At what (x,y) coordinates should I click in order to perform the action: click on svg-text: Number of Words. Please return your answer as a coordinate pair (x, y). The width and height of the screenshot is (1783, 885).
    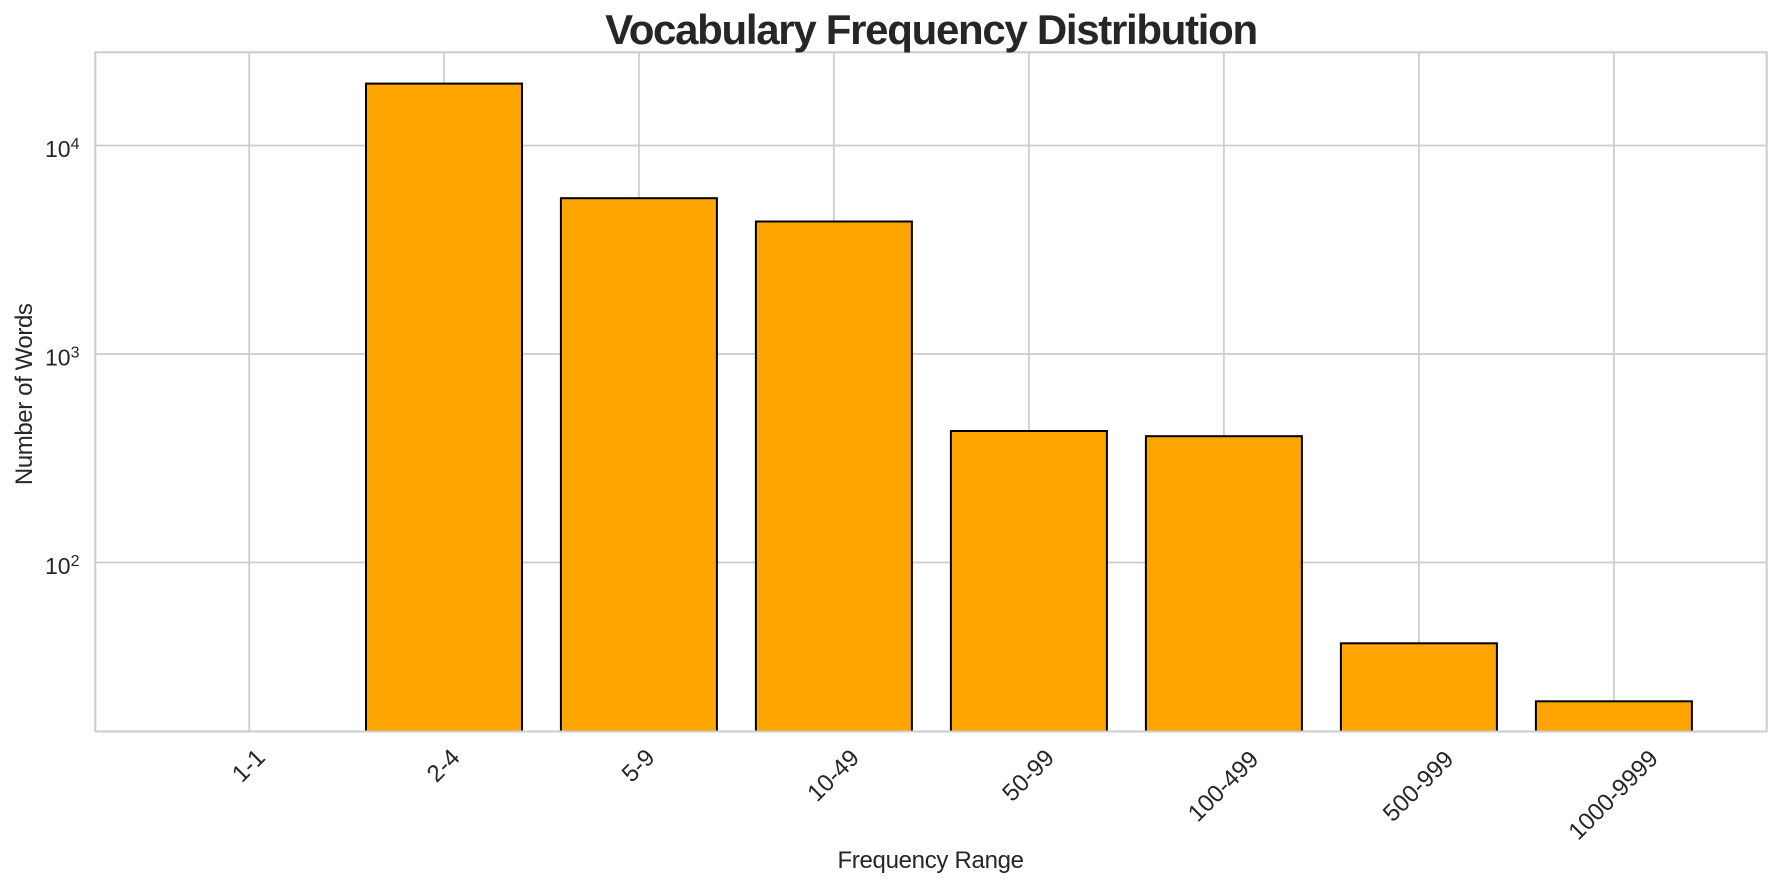
    Looking at the image, I should click on (24, 394).